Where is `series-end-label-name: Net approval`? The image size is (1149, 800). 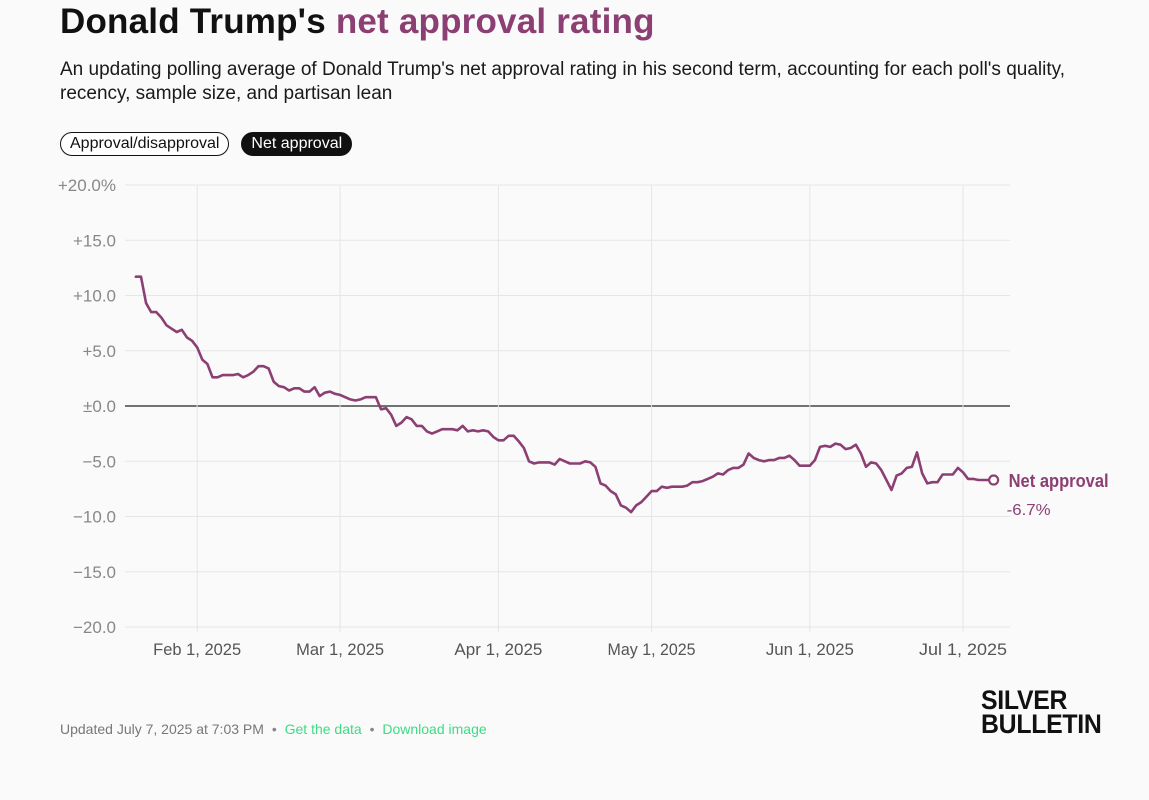
series-end-label-name: Net approval is located at coordinates (1059, 481).